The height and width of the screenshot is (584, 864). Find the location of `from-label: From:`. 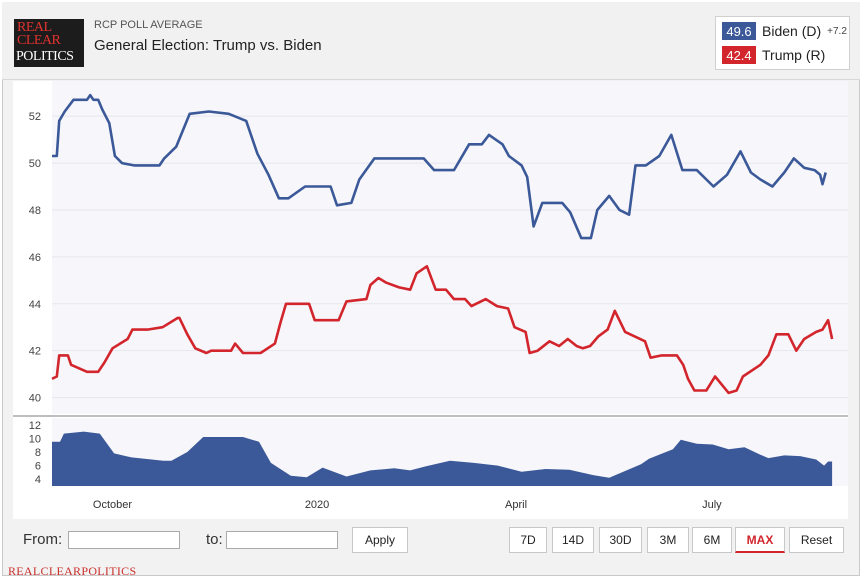

from-label: From: is located at coordinates (43, 539).